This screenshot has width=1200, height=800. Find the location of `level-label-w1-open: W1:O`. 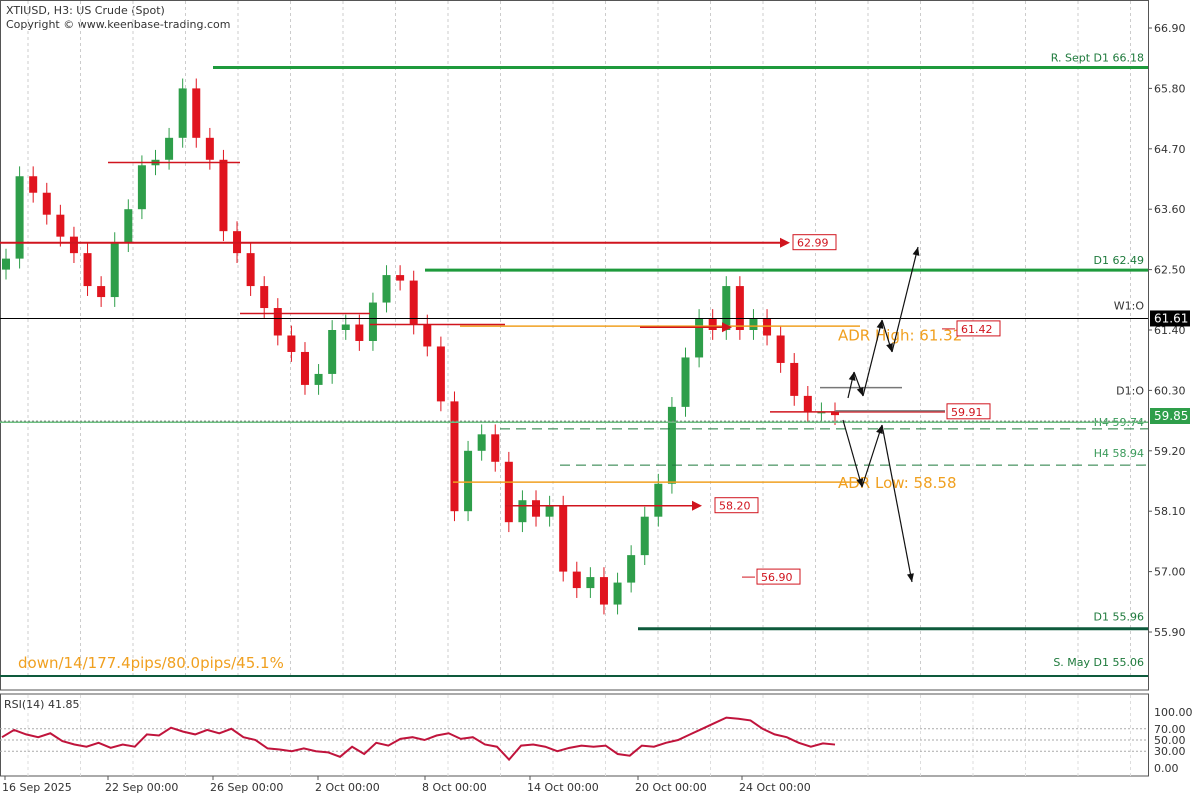

level-label-w1-open: W1:O is located at coordinates (1129, 305).